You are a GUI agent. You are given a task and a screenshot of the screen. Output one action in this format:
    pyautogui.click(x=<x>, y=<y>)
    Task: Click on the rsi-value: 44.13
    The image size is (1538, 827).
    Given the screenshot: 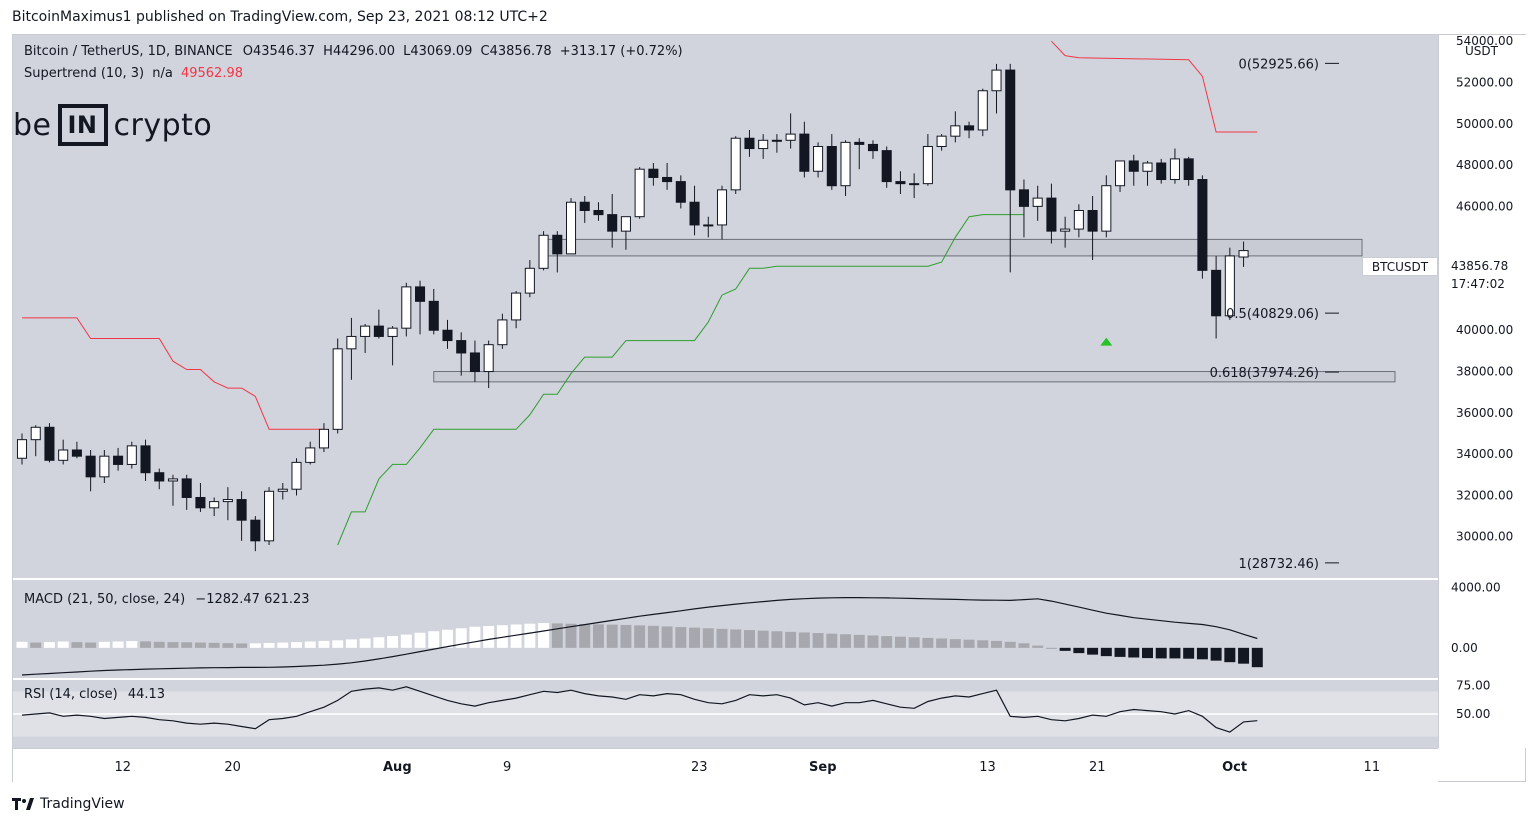 What is the action you would take?
    pyautogui.click(x=146, y=694)
    